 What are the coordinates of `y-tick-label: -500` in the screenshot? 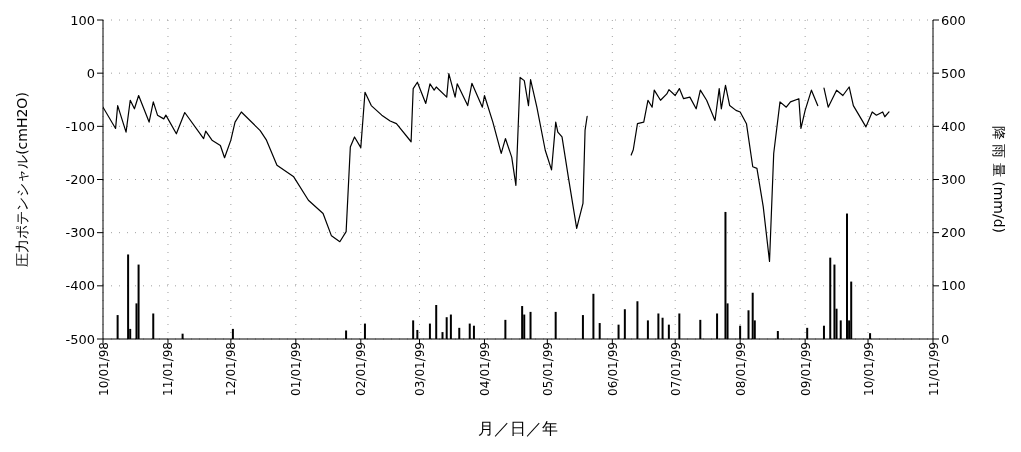 It's located at (80, 339).